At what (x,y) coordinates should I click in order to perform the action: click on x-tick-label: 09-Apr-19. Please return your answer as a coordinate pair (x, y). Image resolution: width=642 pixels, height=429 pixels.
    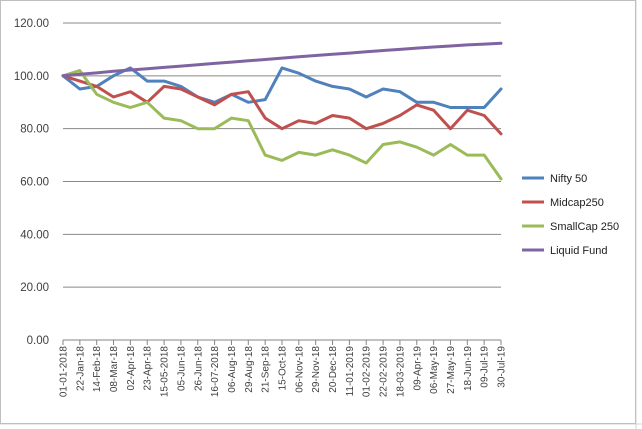
    Looking at the image, I should click on (417, 368).